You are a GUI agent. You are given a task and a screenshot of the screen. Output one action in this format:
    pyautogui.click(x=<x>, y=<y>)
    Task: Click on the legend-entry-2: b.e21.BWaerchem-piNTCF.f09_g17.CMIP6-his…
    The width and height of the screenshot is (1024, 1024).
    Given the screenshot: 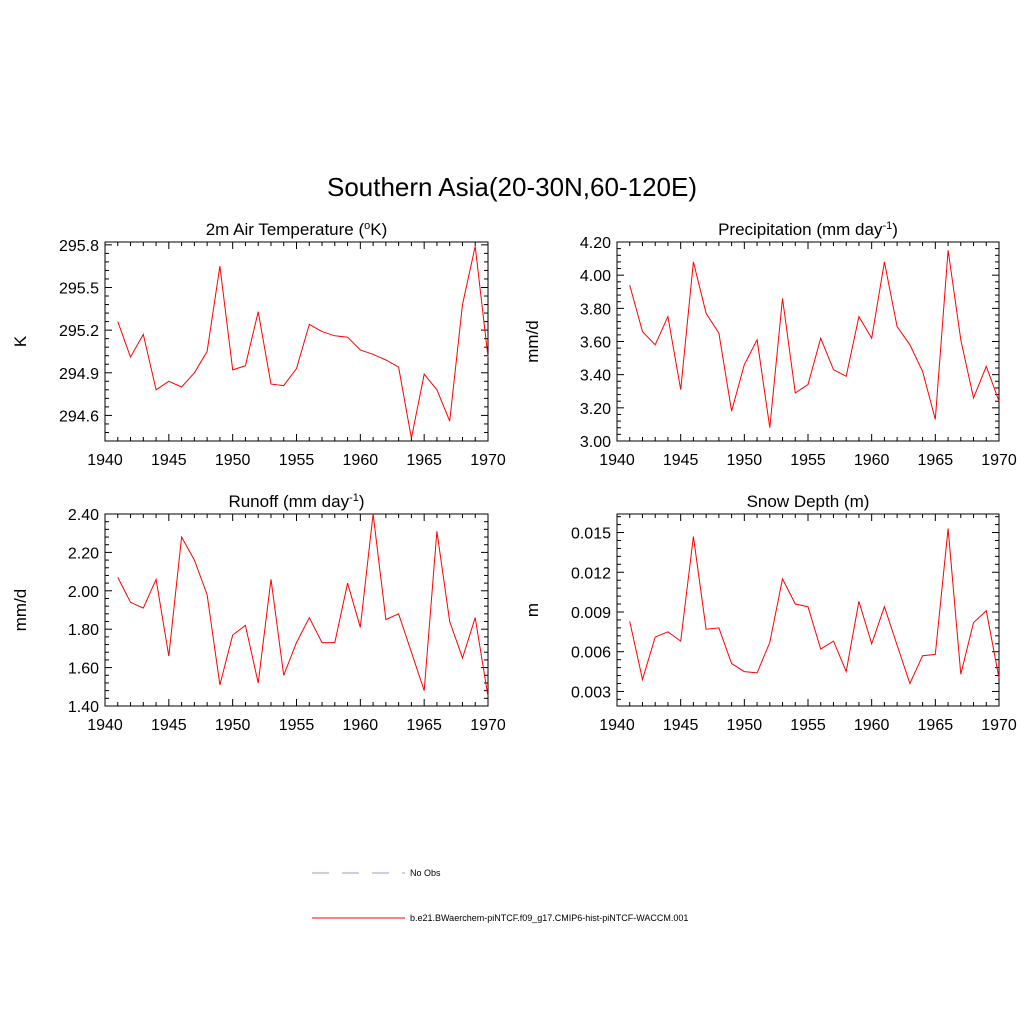 What is the action you would take?
    pyautogui.click(x=500, y=918)
    